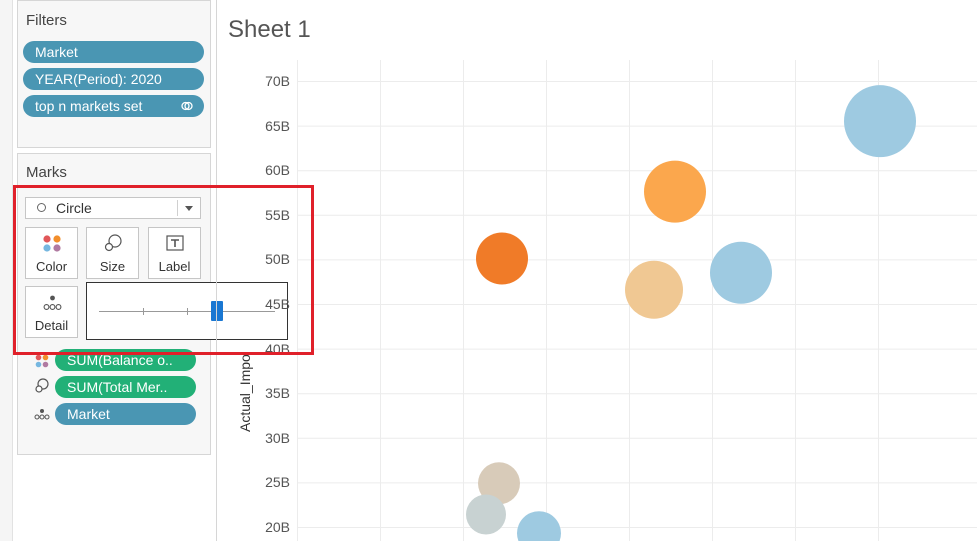 Image resolution: width=977 pixels, height=541 pixels. What do you see at coordinates (277, 214) in the screenshot?
I see `y-tick-label: 55B` at bounding box center [277, 214].